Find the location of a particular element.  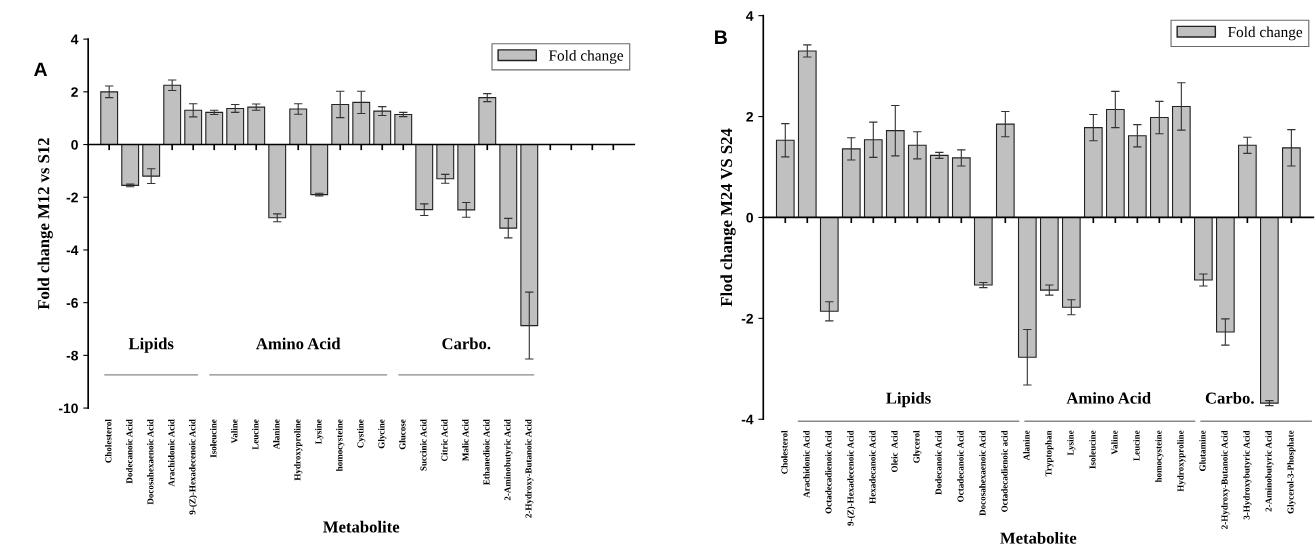

x-tick-label: Glucose is located at coordinates (402, 434).